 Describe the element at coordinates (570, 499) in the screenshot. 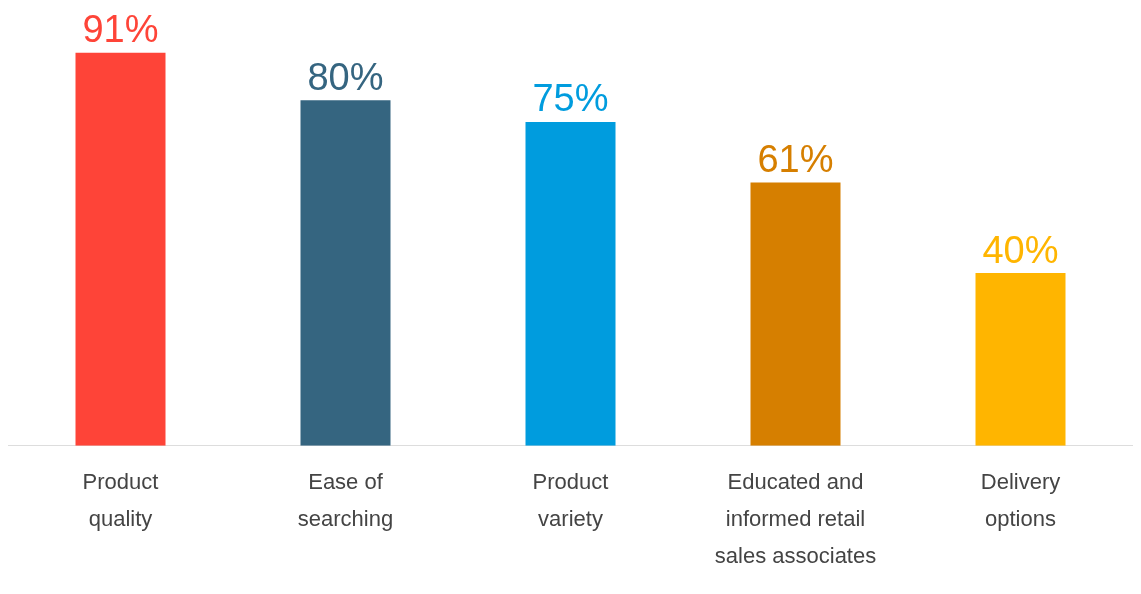

I see `x-tick-label: Product variety` at that location.